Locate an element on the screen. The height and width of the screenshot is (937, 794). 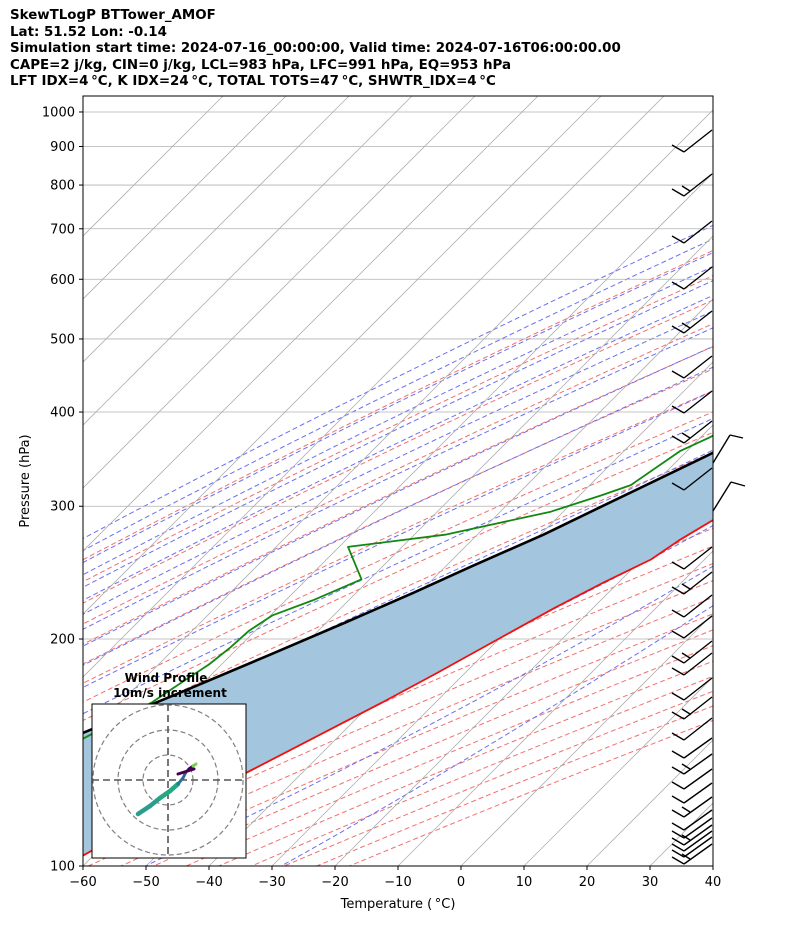
y-tick-label: 1000 is located at coordinates (58, 112).